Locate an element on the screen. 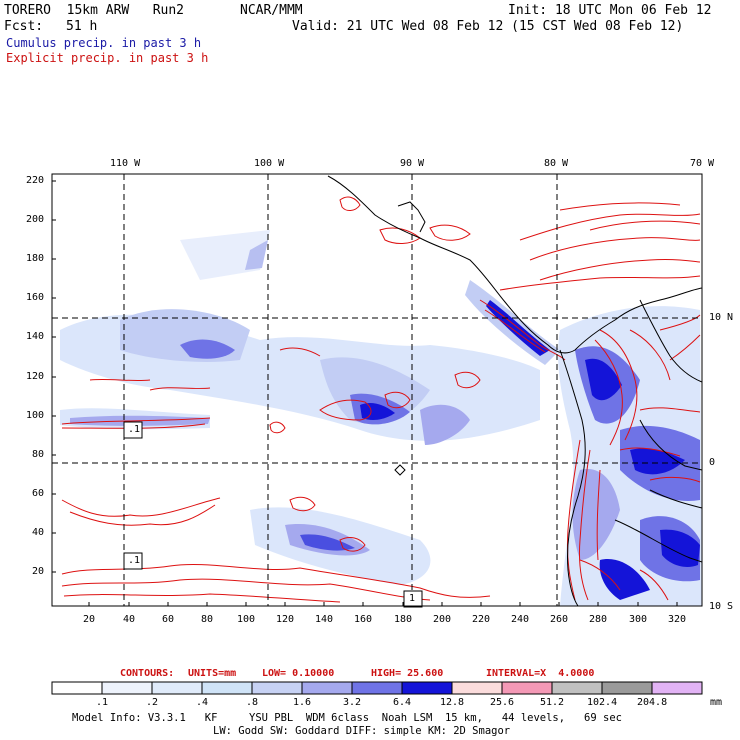  lat-label-10s: 10 S is located at coordinates (721, 606).